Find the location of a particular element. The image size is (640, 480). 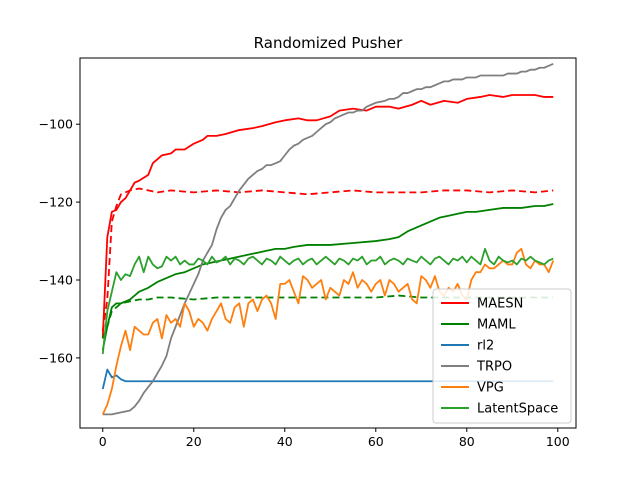

legend-label-rl2: rl2 is located at coordinates (485, 346).